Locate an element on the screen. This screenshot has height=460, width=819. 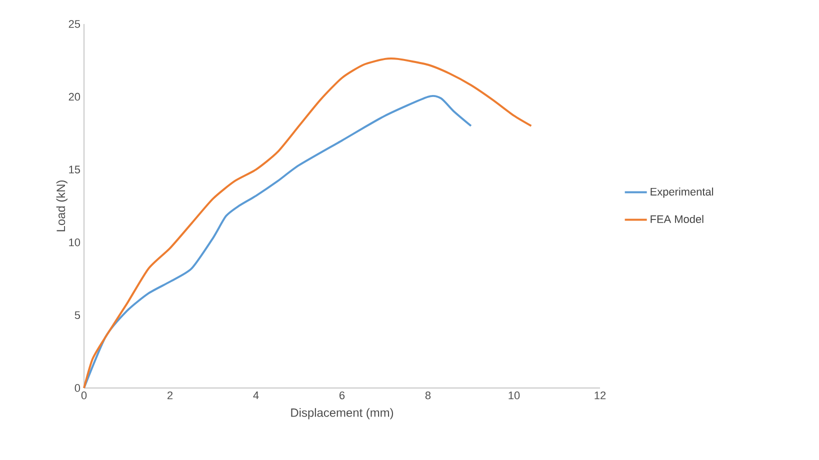
x-tick-label: 6 is located at coordinates (342, 396).